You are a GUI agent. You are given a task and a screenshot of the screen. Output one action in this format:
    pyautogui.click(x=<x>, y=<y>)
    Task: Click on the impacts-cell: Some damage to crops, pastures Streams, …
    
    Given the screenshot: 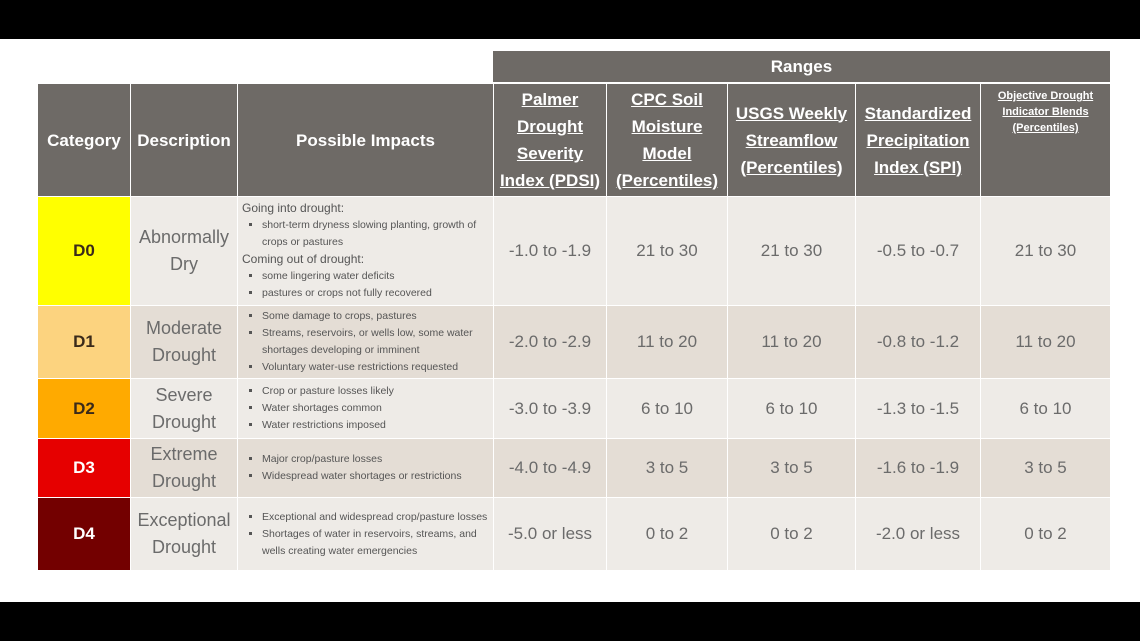 What is the action you would take?
    pyautogui.click(x=365, y=342)
    